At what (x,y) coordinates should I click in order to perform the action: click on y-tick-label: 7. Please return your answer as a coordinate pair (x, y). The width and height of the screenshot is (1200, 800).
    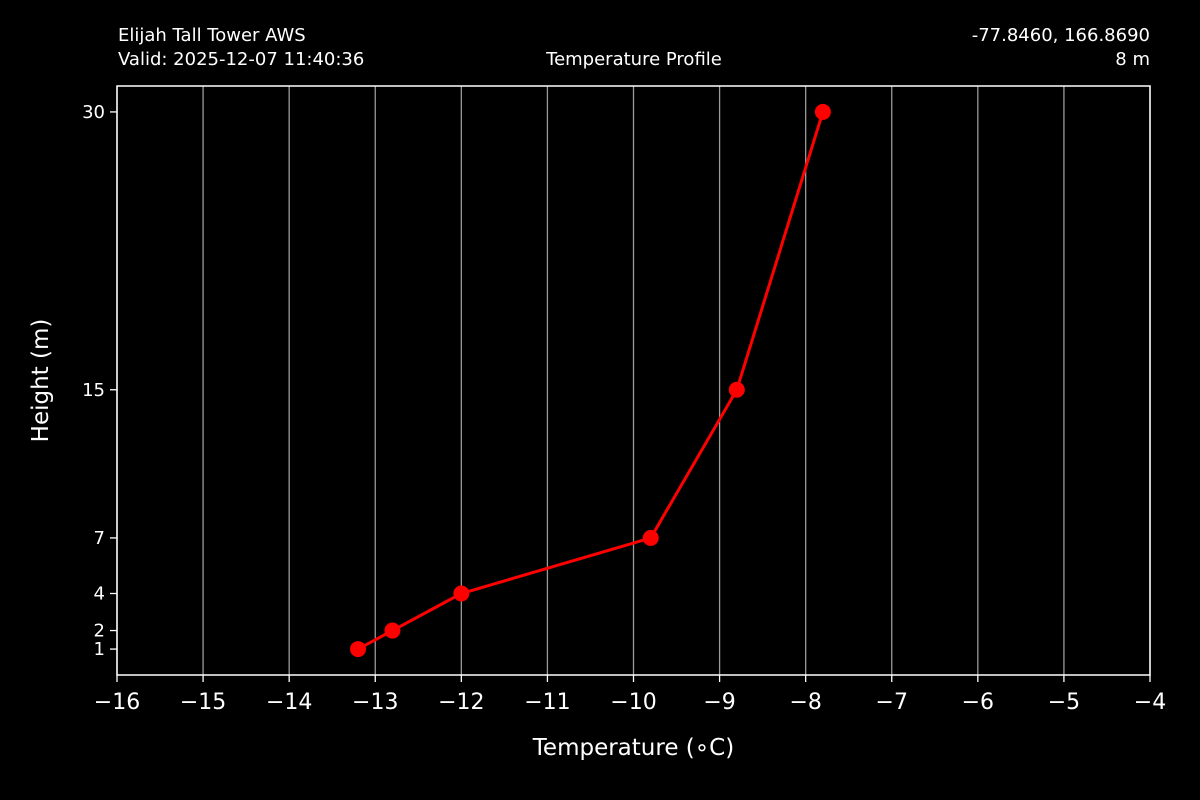
    Looking at the image, I should click on (99, 538).